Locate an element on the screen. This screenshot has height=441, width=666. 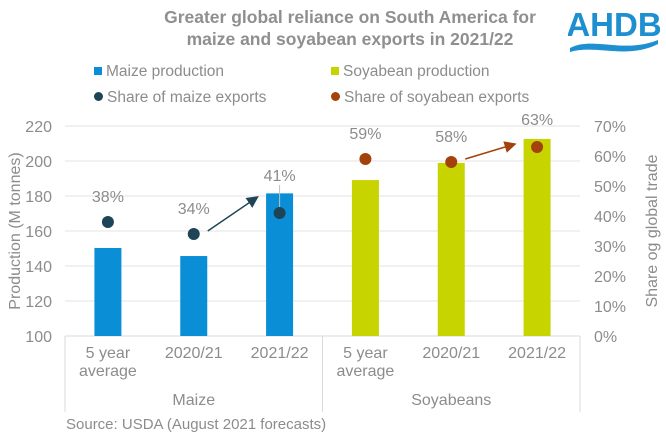
y-tick-label: 120 is located at coordinates (38, 302).